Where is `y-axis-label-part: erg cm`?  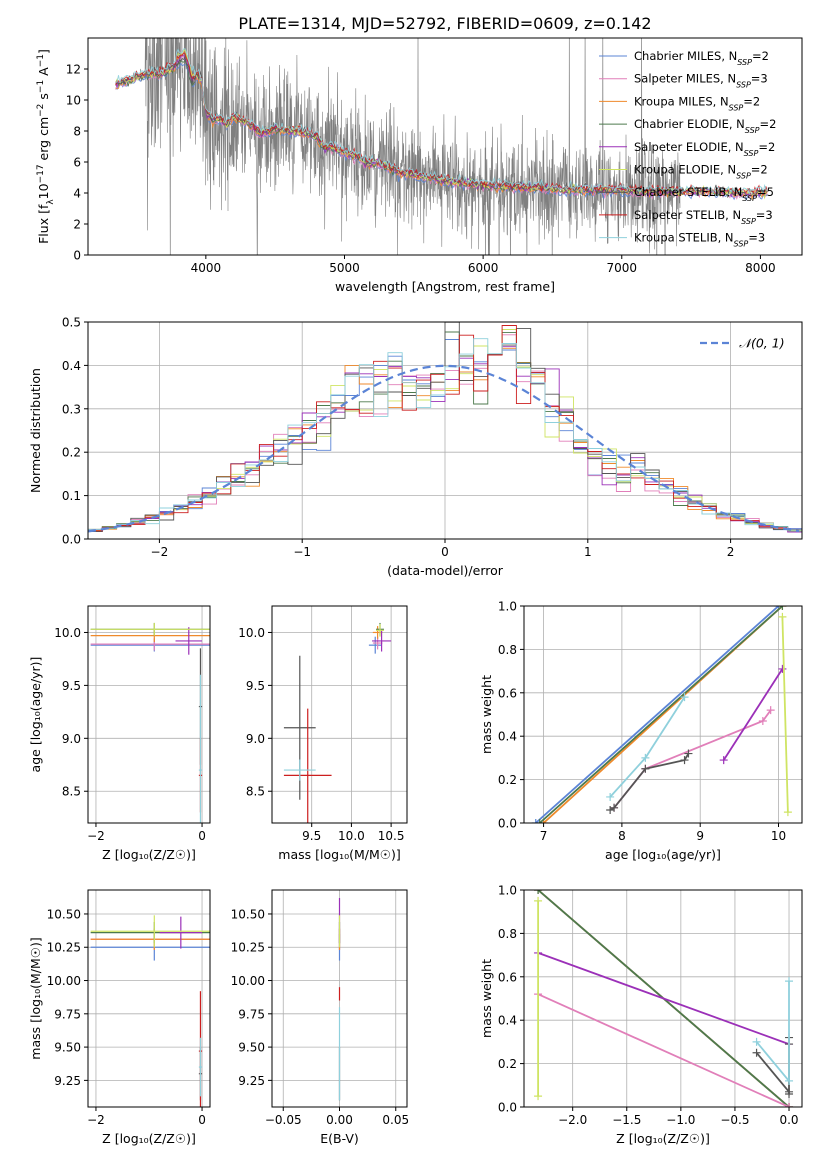 y-axis-label-part: erg cm is located at coordinates (43, 141).